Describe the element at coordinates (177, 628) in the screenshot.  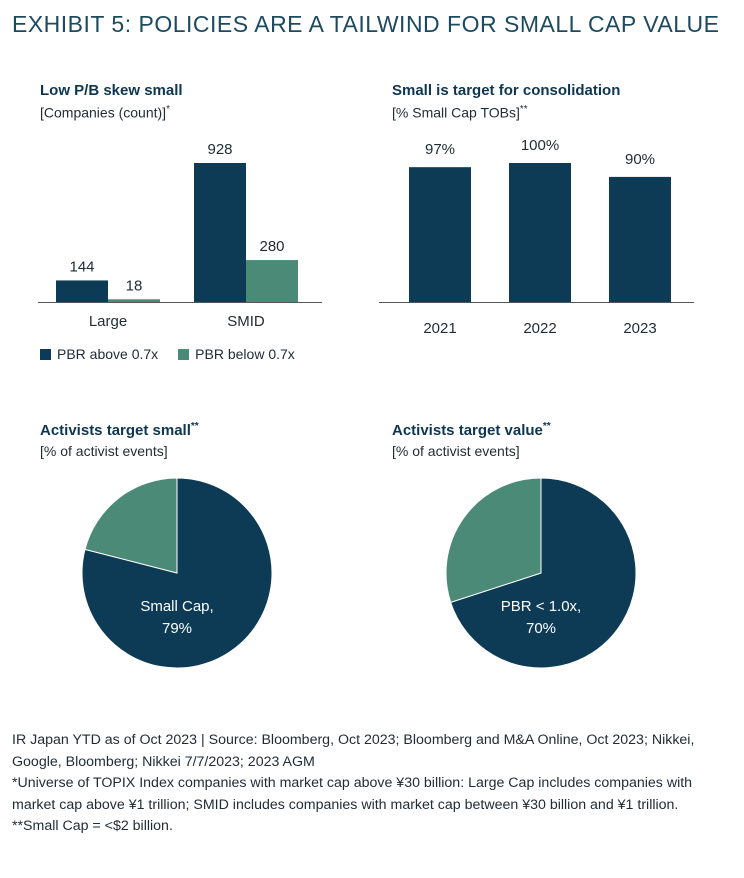
I see `small-cap-pie-slice-value: 79%` at that location.